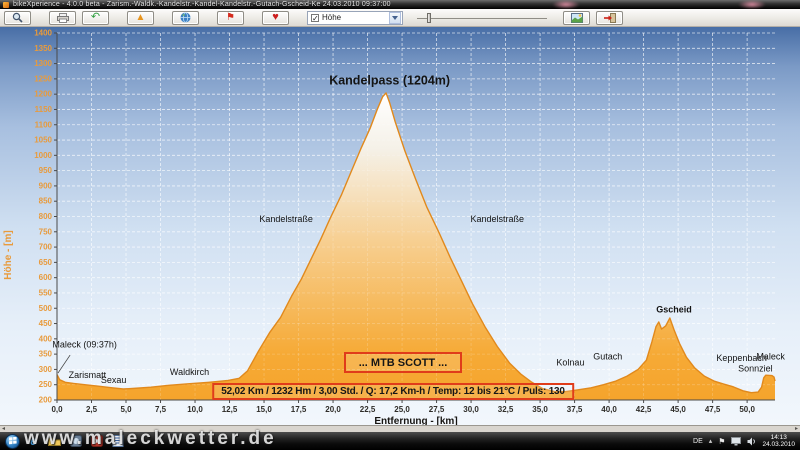  I want to click on language-indicator: DE, so click(698, 441).